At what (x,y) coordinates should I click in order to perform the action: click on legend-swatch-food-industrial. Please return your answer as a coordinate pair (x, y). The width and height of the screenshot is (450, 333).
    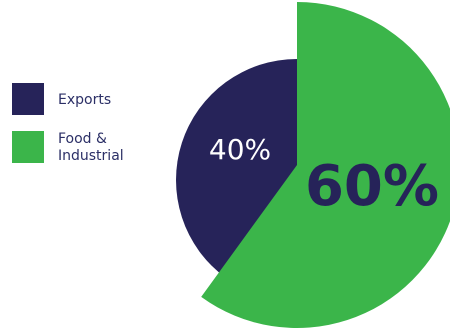
    Looking at the image, I should click on (28, 147).